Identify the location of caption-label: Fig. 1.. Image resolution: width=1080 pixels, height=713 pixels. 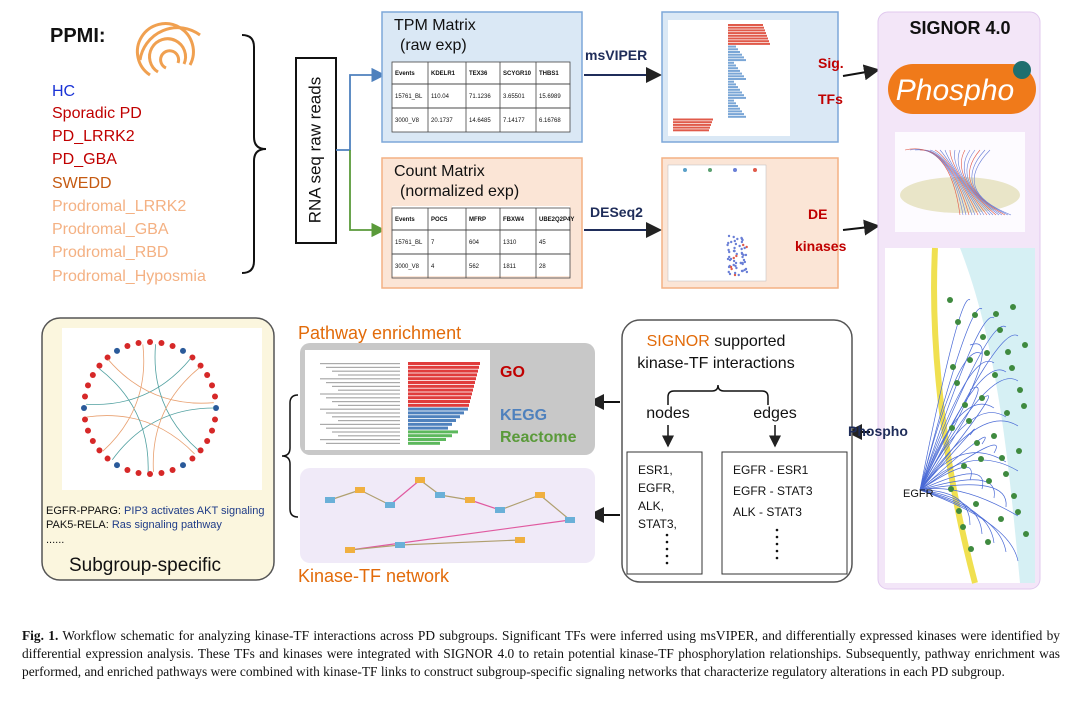
(40, 635).